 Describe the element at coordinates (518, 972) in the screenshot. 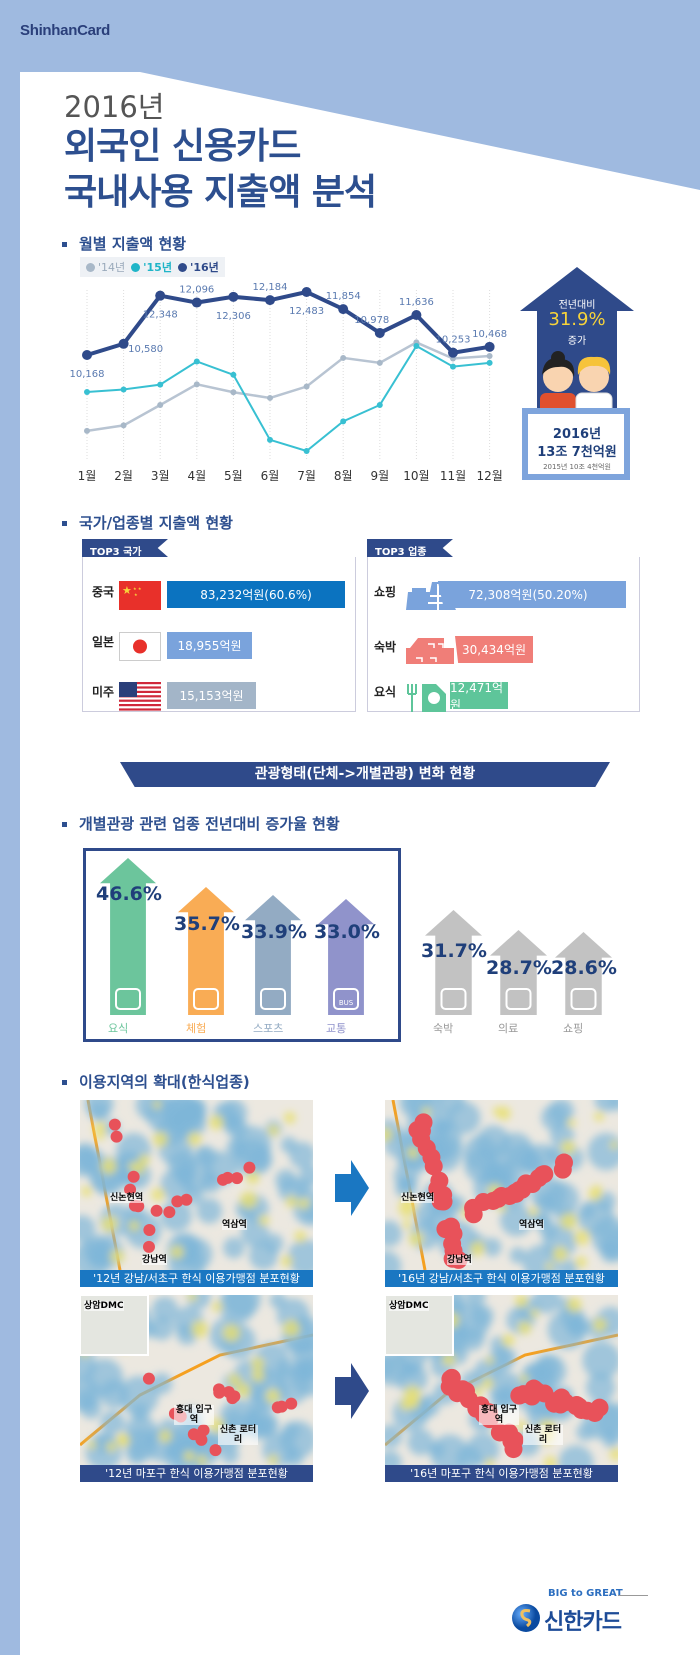

I see `의료-growth-arrow` at that location.